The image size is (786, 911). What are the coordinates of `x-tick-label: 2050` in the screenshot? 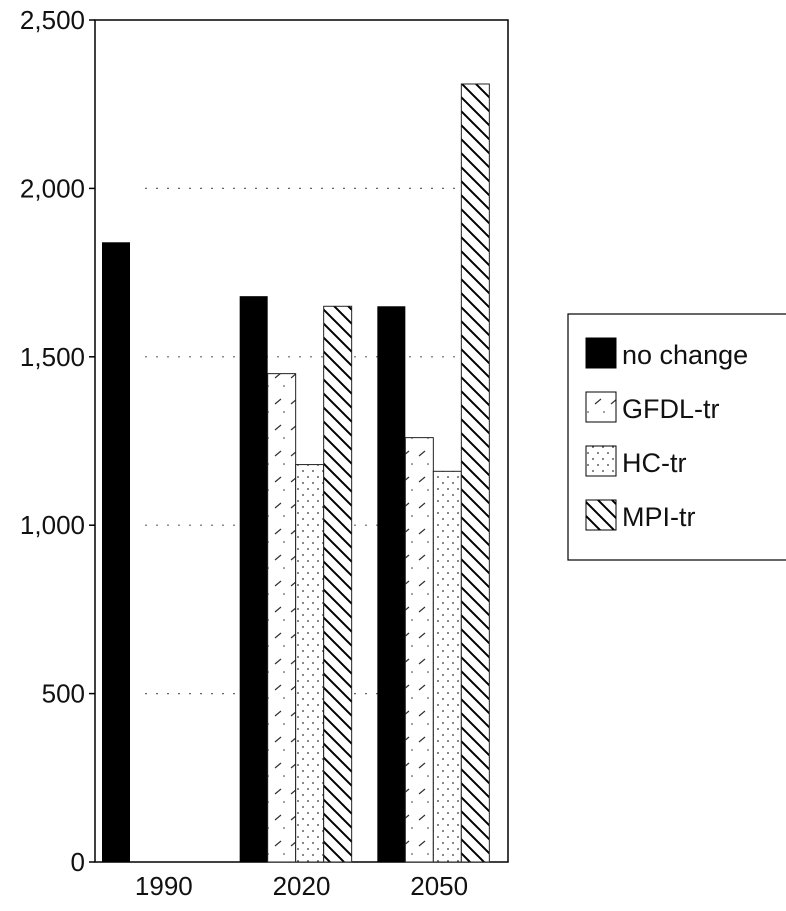 It's located at (439, 886).